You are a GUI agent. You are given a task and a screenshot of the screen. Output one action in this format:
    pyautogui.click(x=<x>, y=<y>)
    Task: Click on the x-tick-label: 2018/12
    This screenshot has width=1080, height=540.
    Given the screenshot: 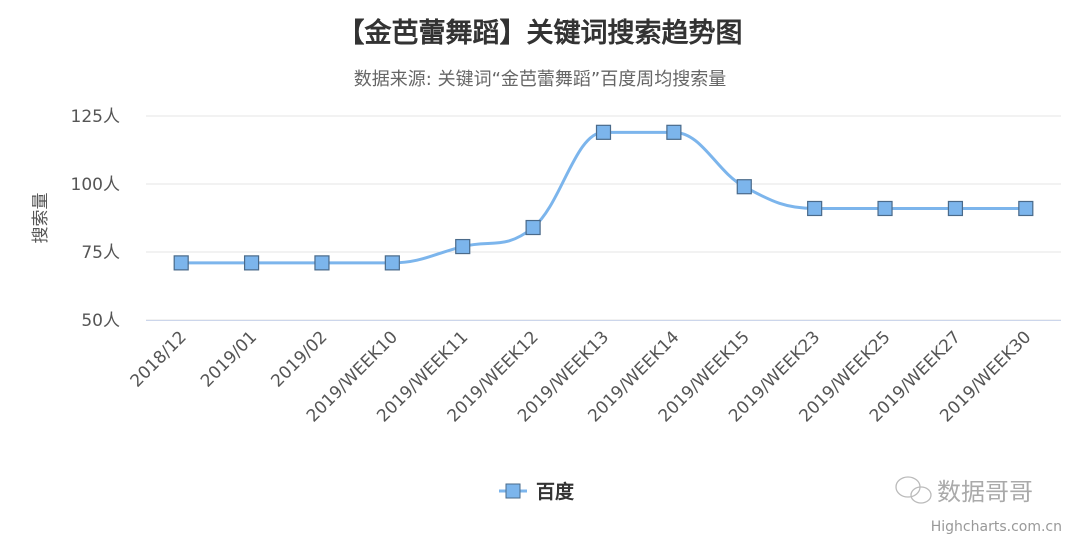 What is the action you would take?
    pyautogui.click(x=159, y=359)
    